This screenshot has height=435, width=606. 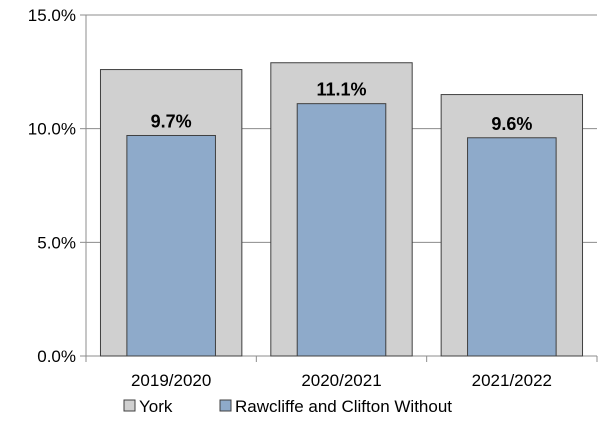 What do you see at coordinates (341, 380) in the screenshot?
I see `x-tick-label: 2020/2021` at bounding box center [341, 380].